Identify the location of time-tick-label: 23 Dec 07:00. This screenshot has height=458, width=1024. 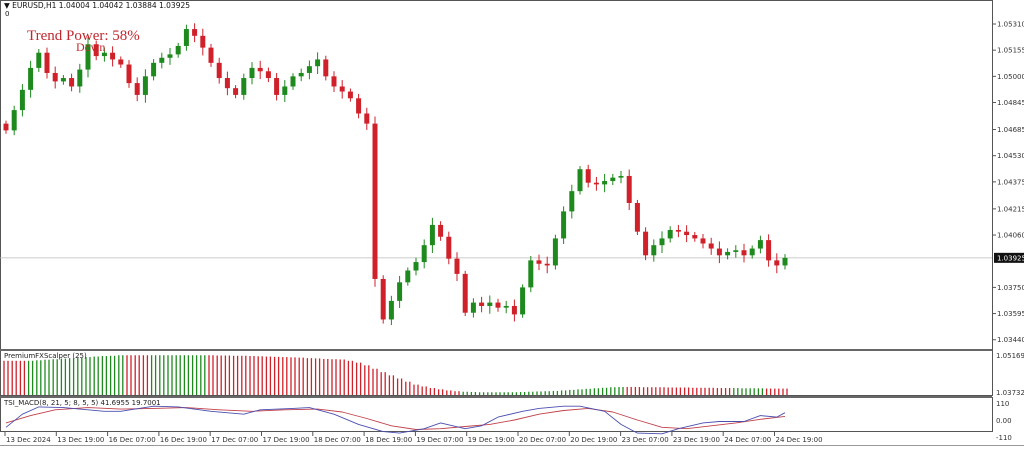
(645, 440).